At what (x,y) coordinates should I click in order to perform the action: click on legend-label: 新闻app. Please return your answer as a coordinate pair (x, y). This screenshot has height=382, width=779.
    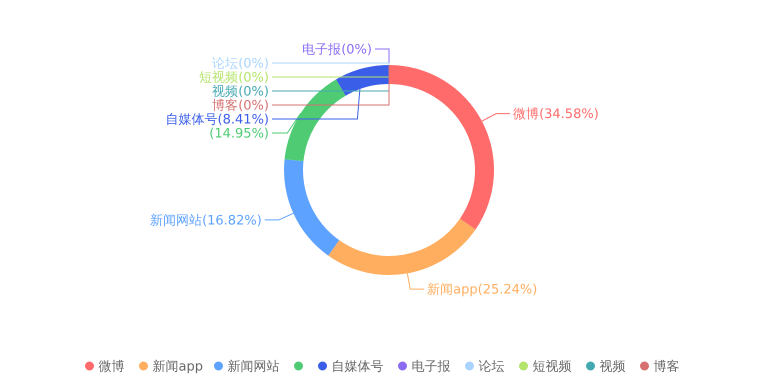
    Looking at the image, I should click on (177, 367).